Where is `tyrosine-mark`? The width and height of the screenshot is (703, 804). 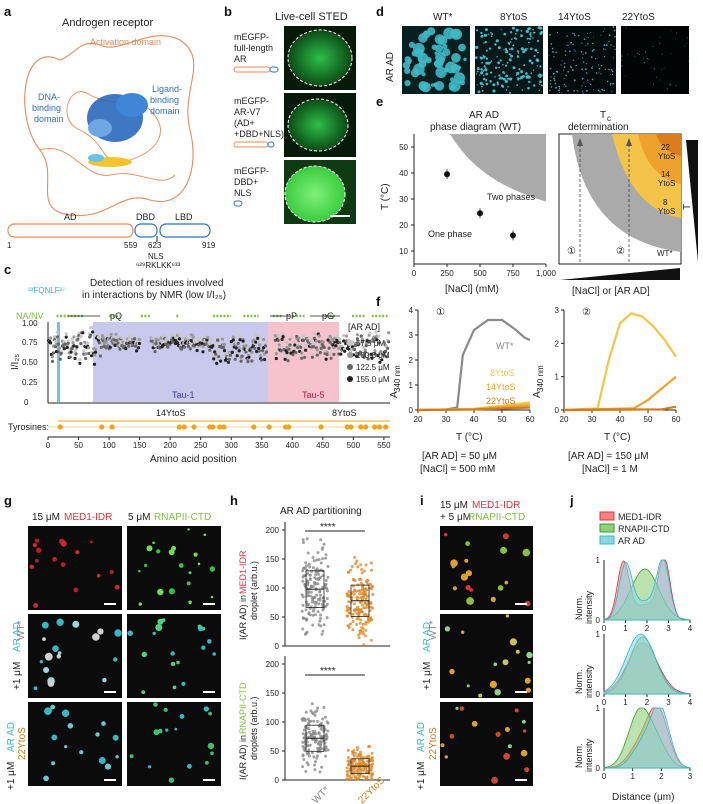 tyrosine-mark is located at coordinates (60, 427).